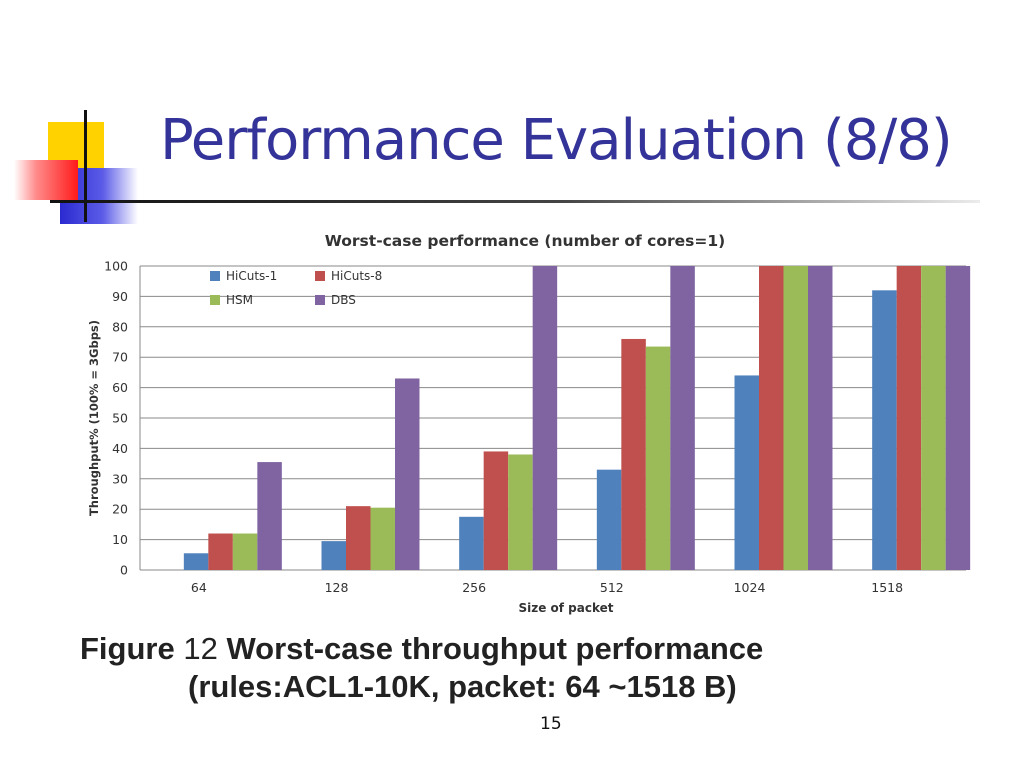 The image size is (1024, 768). Describe the element at coordinates (251, 276) in the screenshot. I see `legend-label-HiCuts-1: HiCuts-1` at that location.